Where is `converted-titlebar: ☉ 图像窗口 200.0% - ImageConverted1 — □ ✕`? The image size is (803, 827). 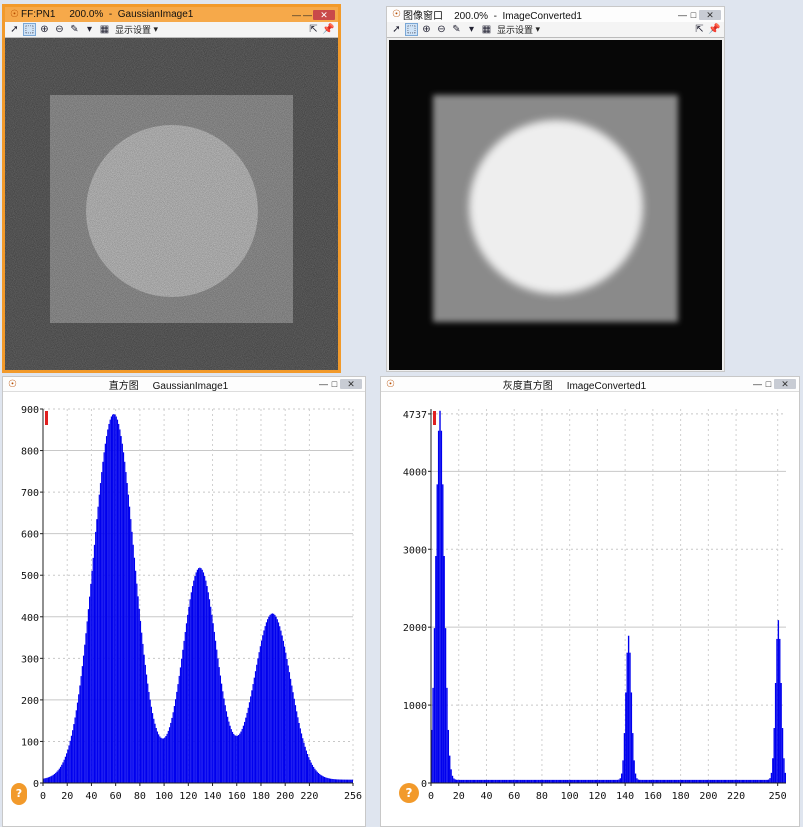
converted-titlebar: ☉ 图像窗口 200.0% - ImageConverted1 — □ ✕ is located at coordinates (555, 14).